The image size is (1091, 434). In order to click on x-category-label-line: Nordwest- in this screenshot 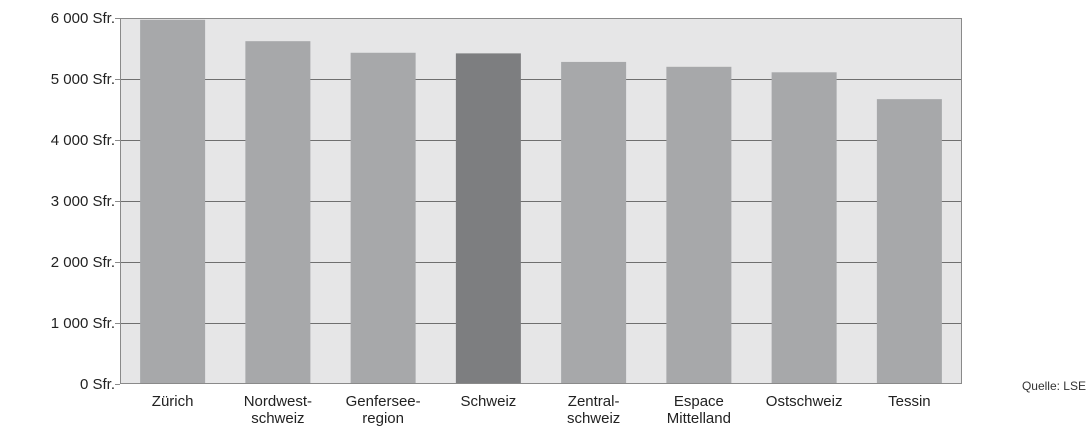, I will do `click(278, 401)`.